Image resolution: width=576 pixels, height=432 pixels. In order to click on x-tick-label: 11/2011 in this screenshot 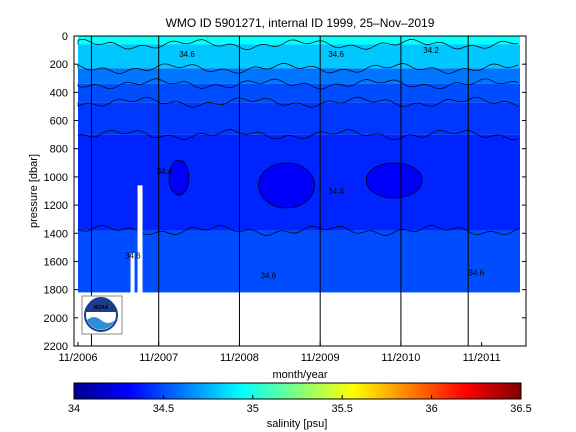, I will do `click(482, 358)`.